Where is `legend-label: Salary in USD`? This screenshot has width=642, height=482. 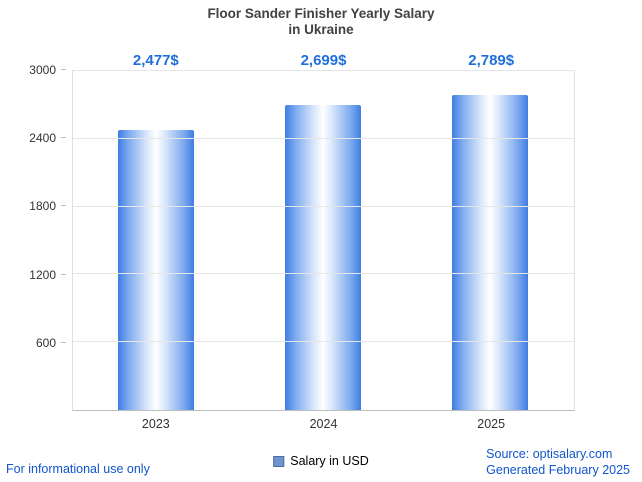
legend-label: Salary in USD is located at coordinates (329, 461).